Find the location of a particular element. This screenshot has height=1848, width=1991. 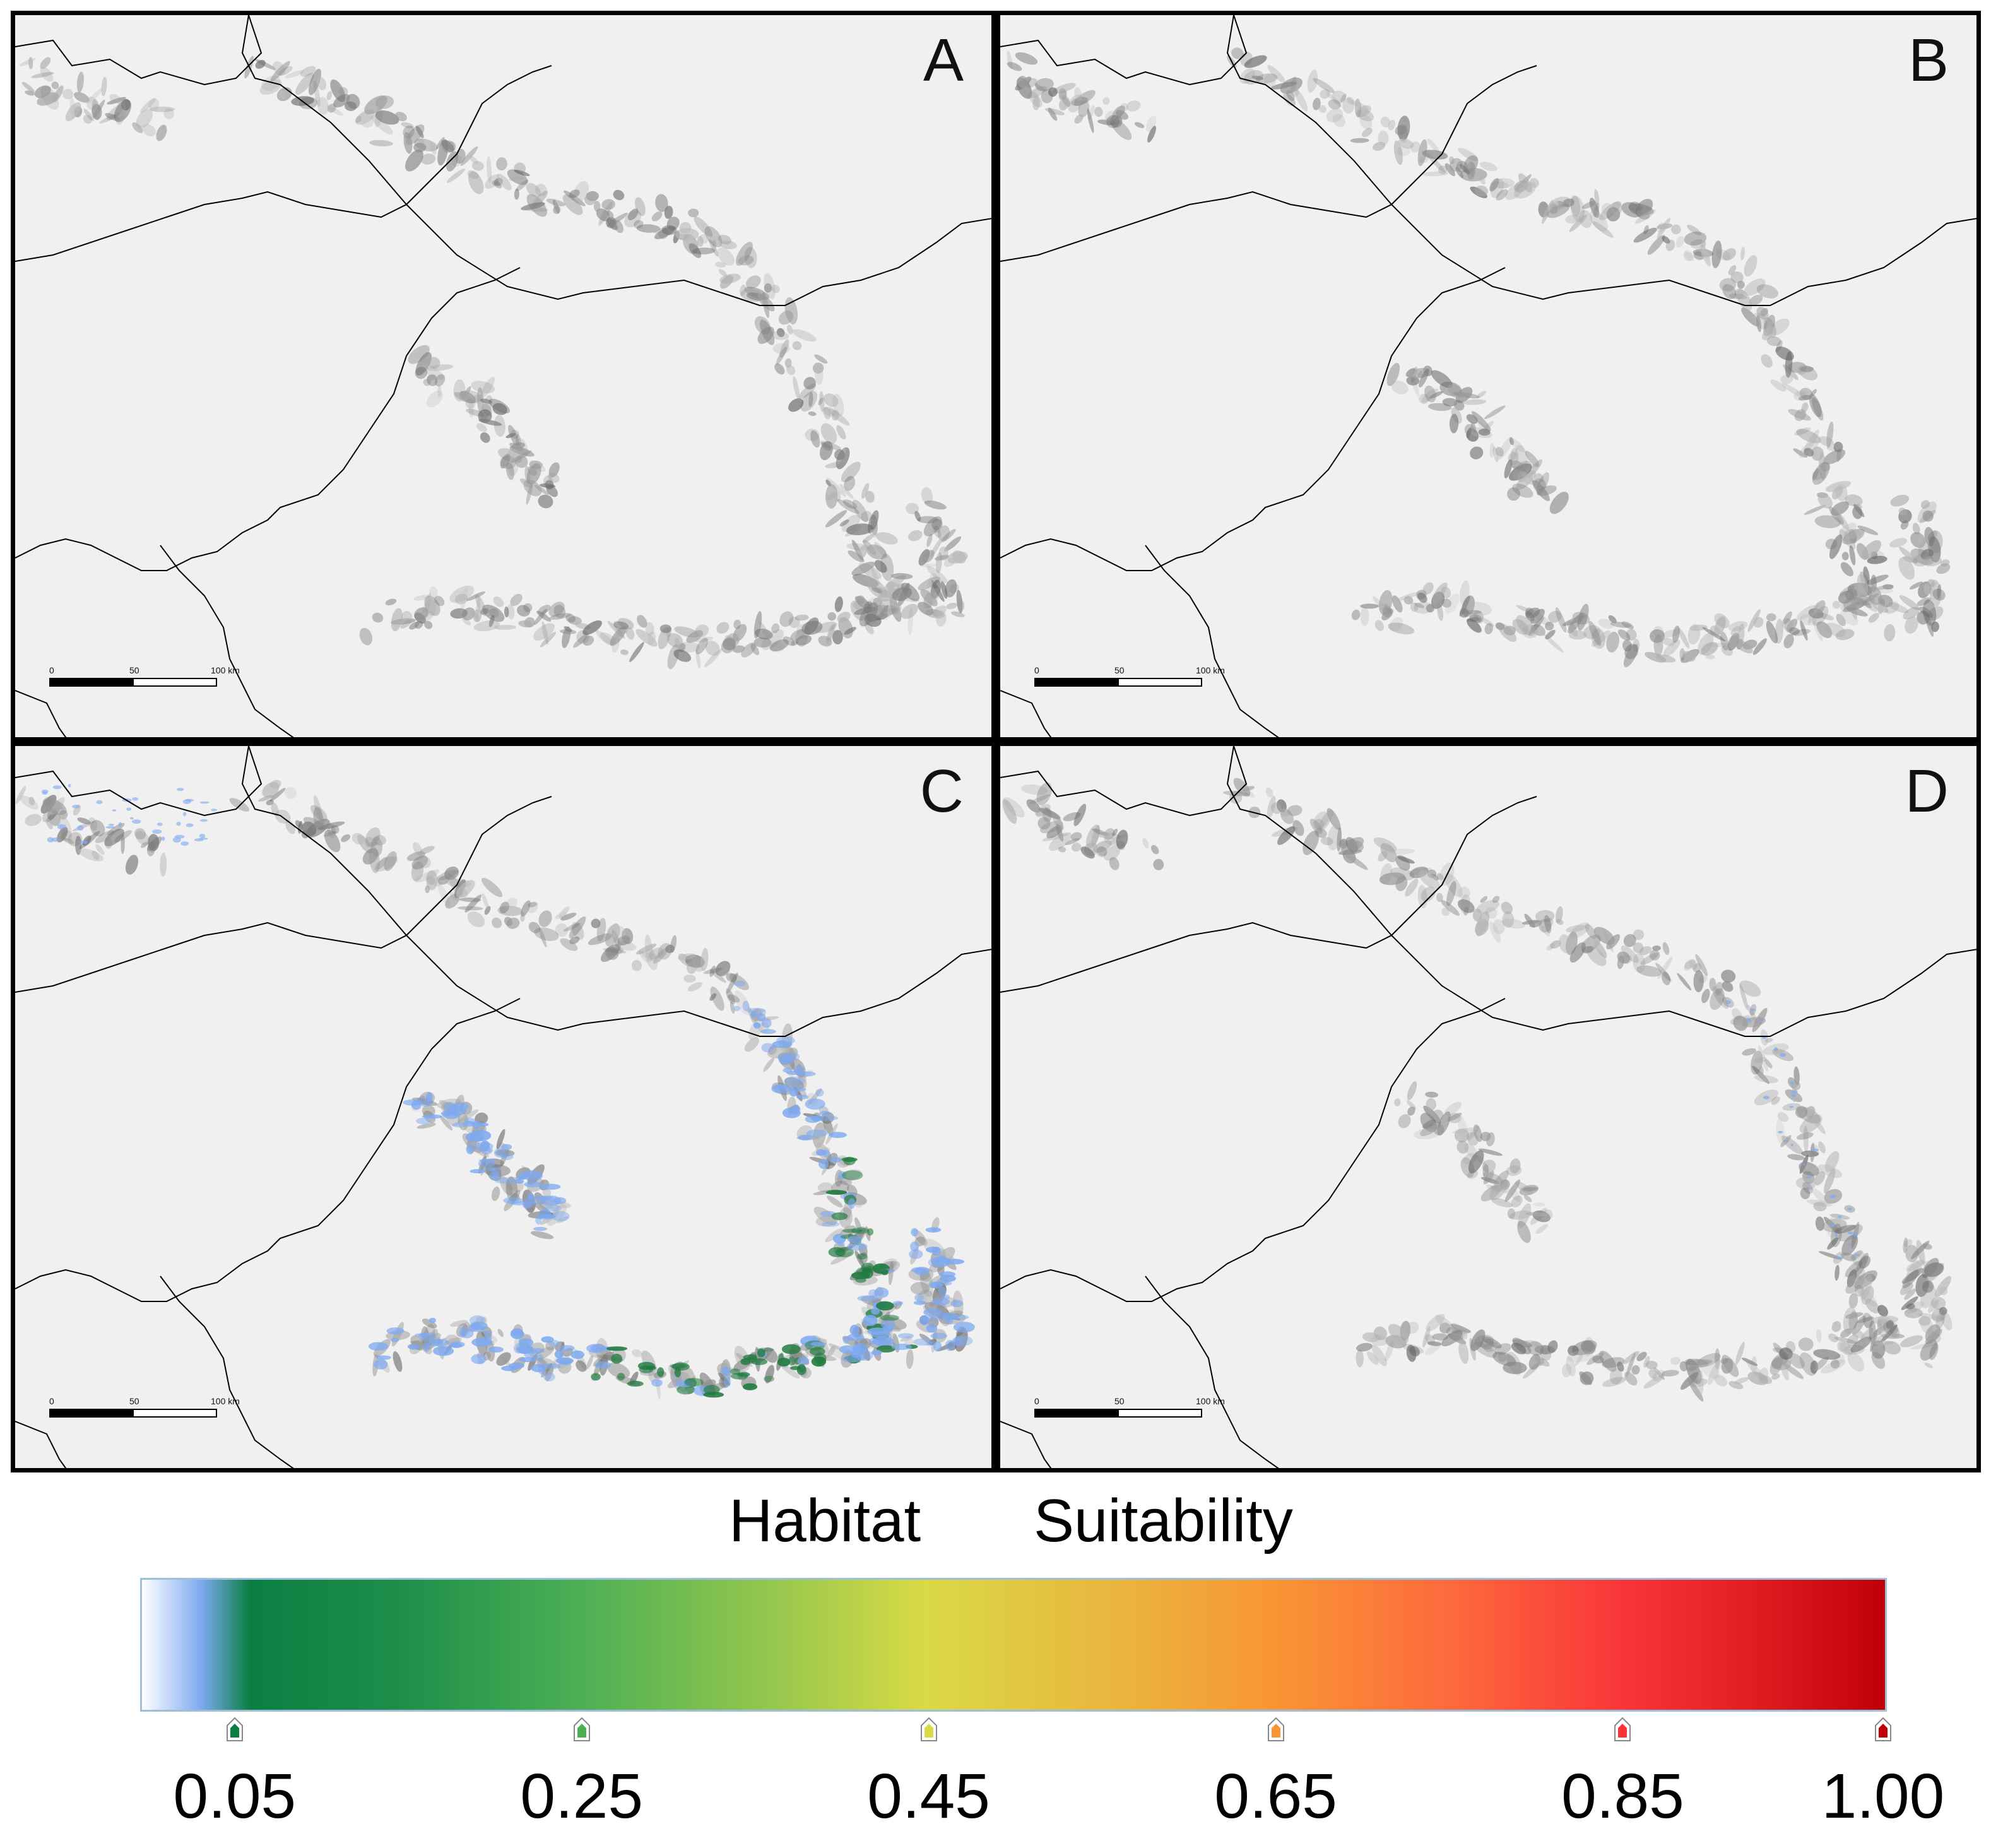

scale-bar-black is located at coordinates (92, 683).